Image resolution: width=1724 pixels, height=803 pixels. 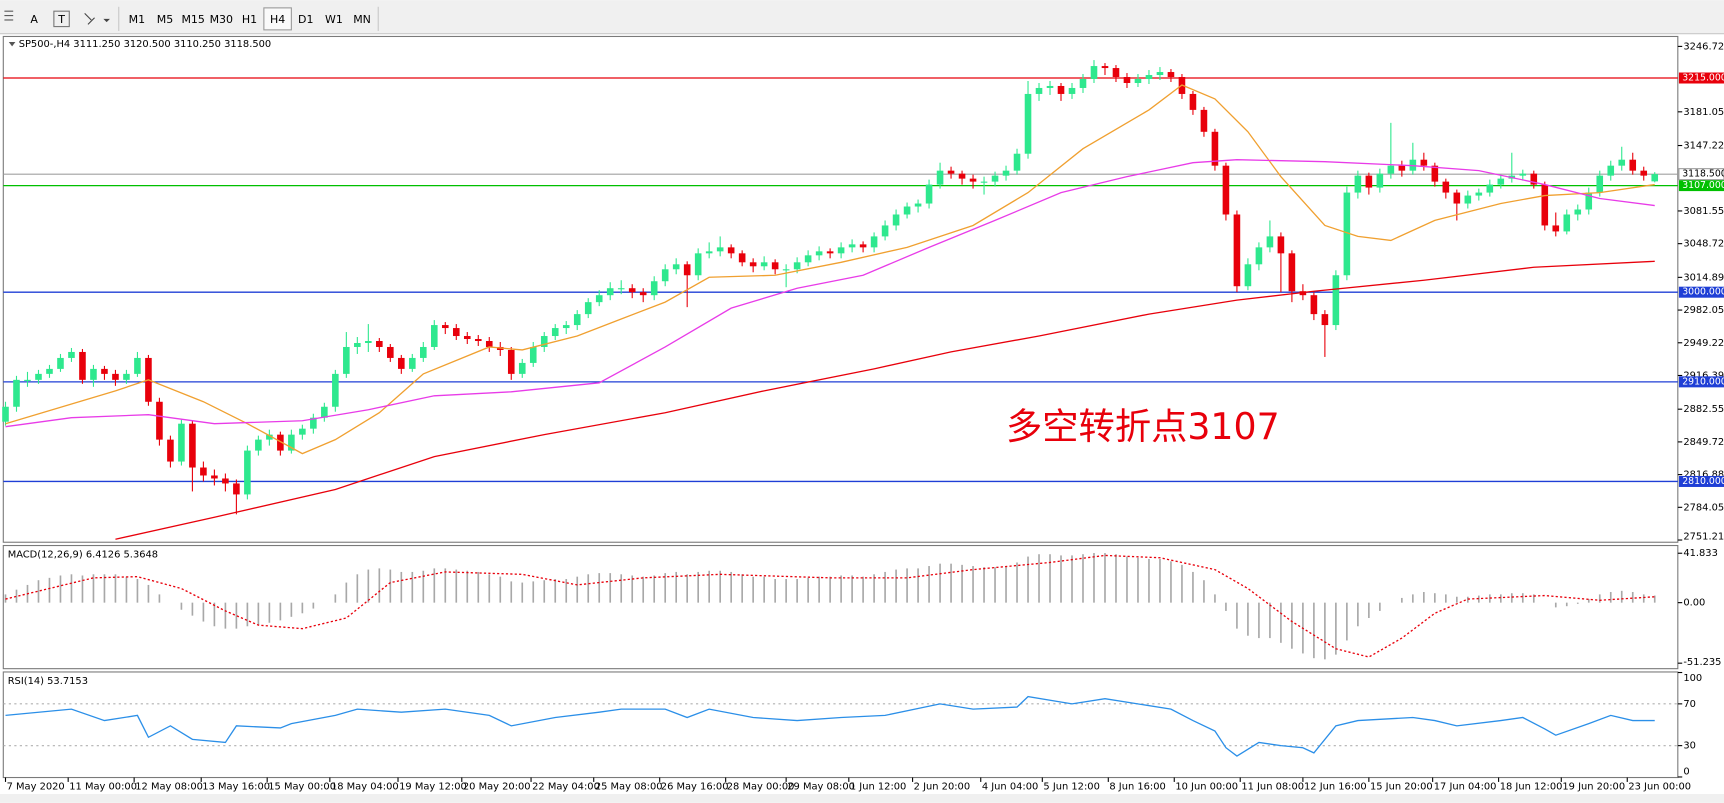 I want to click on x-tick-label: 19 May 12:00, so click(x=433, y=786).